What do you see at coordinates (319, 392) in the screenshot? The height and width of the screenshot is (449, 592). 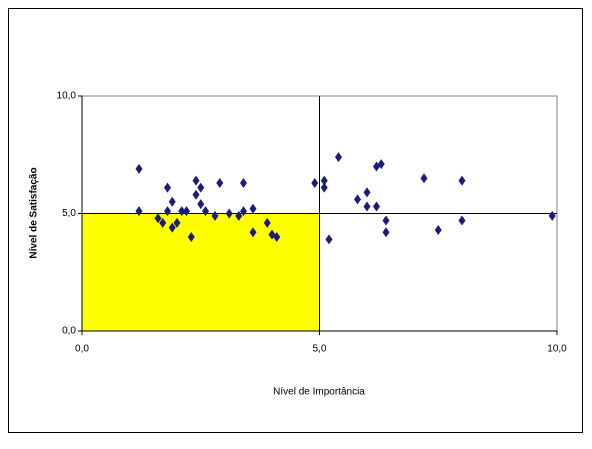 I see `x-axis-label: Nível de Importância` at bounding box center [319, 392].